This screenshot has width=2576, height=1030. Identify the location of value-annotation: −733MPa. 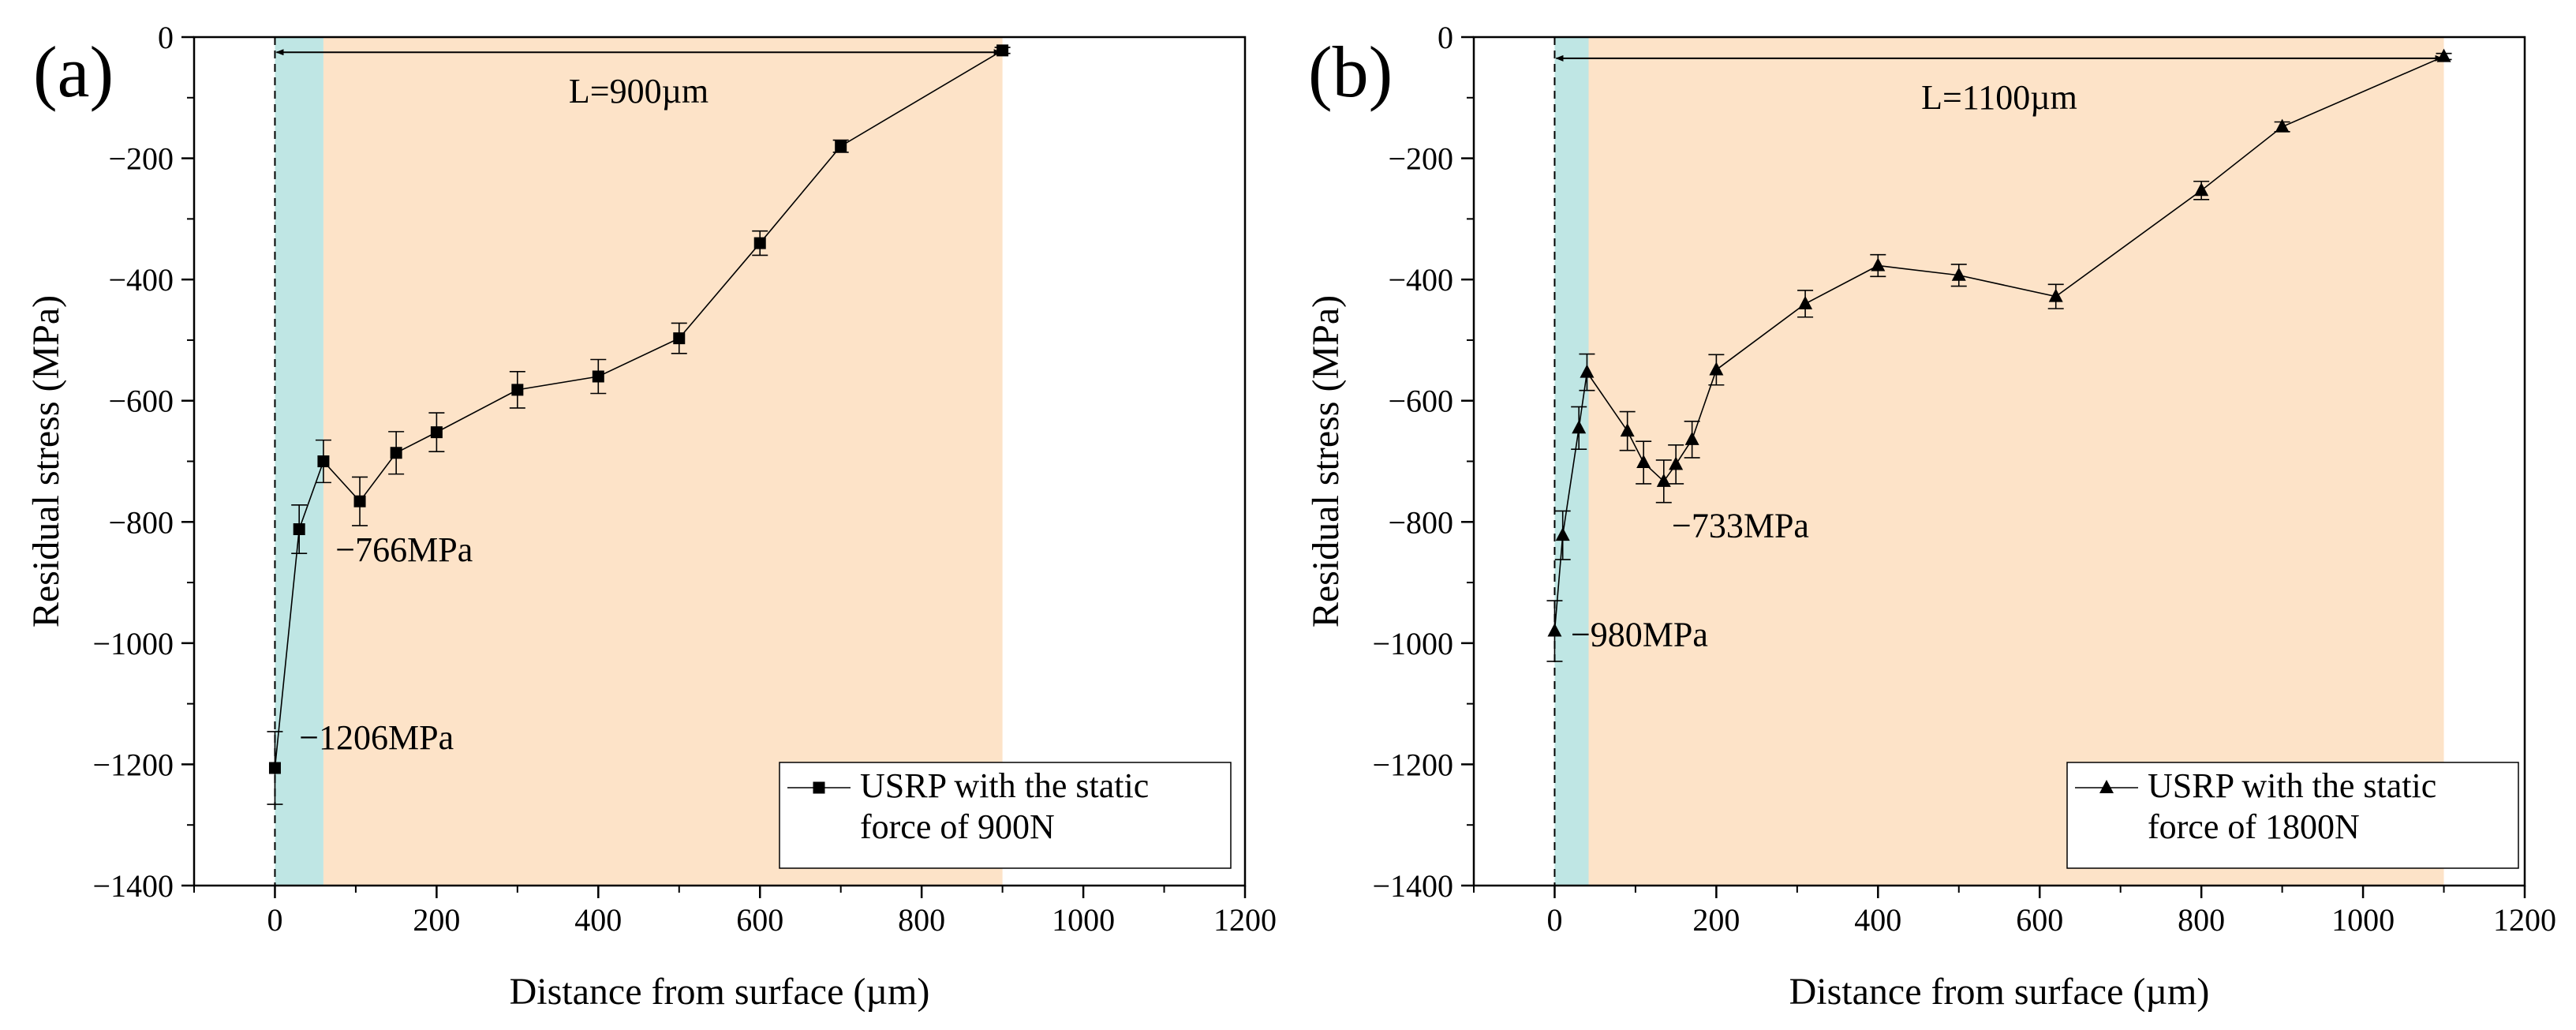
(1740, 525).